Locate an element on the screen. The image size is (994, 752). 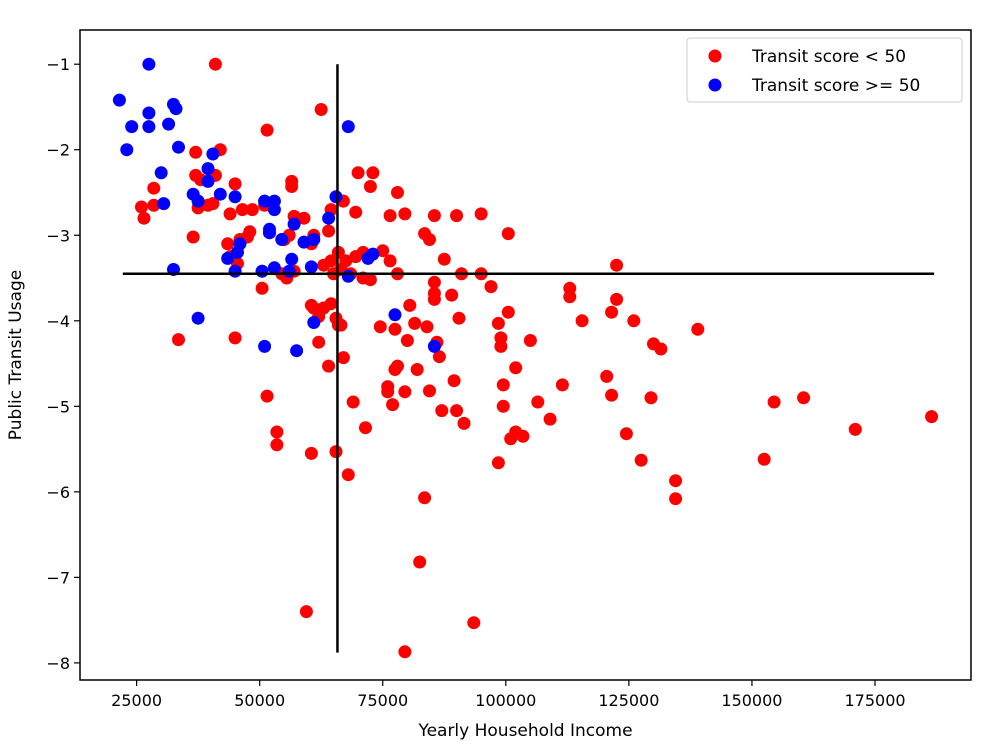
y-tick-label: −1 is located at coordinates (58, 64).